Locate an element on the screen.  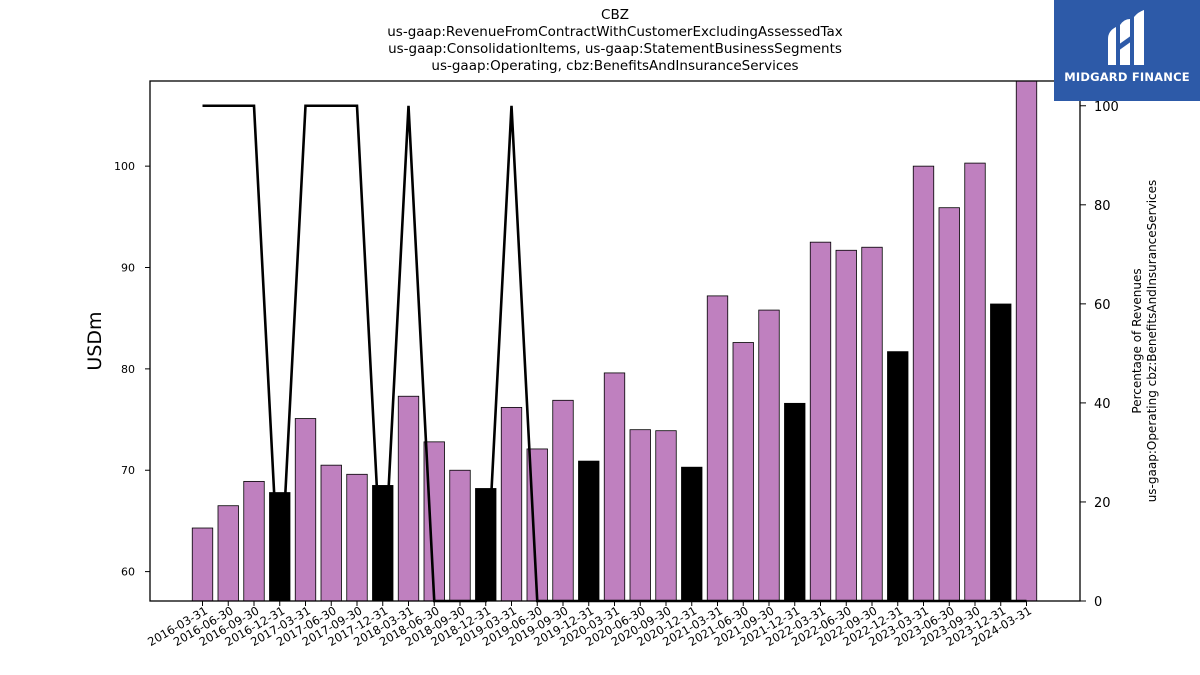
logo-text: MIDGARD FINANCE is located at coordinates (1127, 77).